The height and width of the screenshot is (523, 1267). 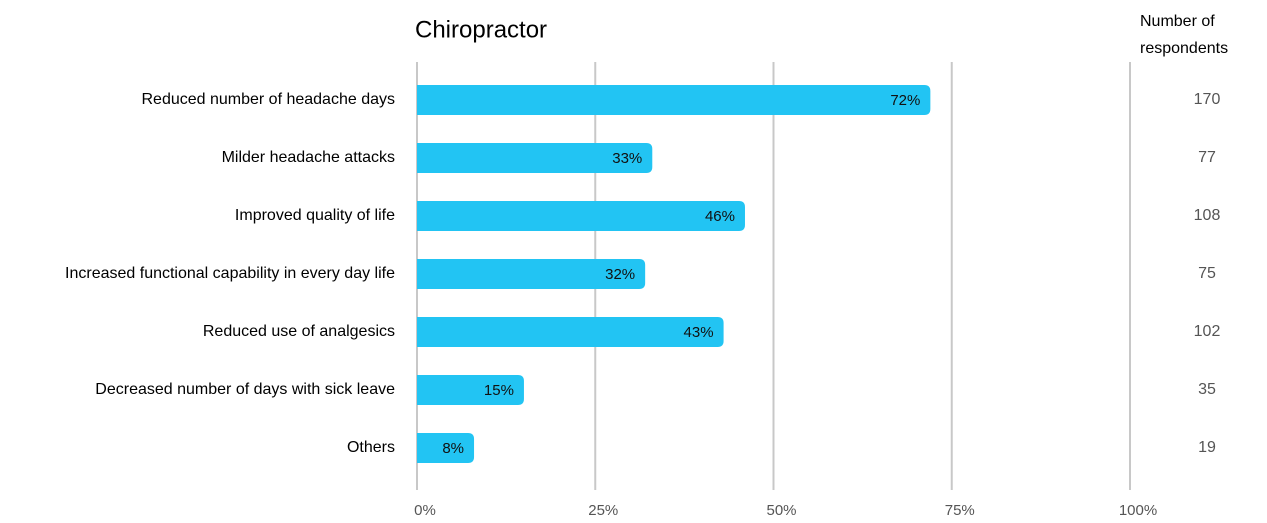 What do you see at coordinates (720, 216) in the screenshot?
I see `value-label: 46%` at bounding box center [720, 216].